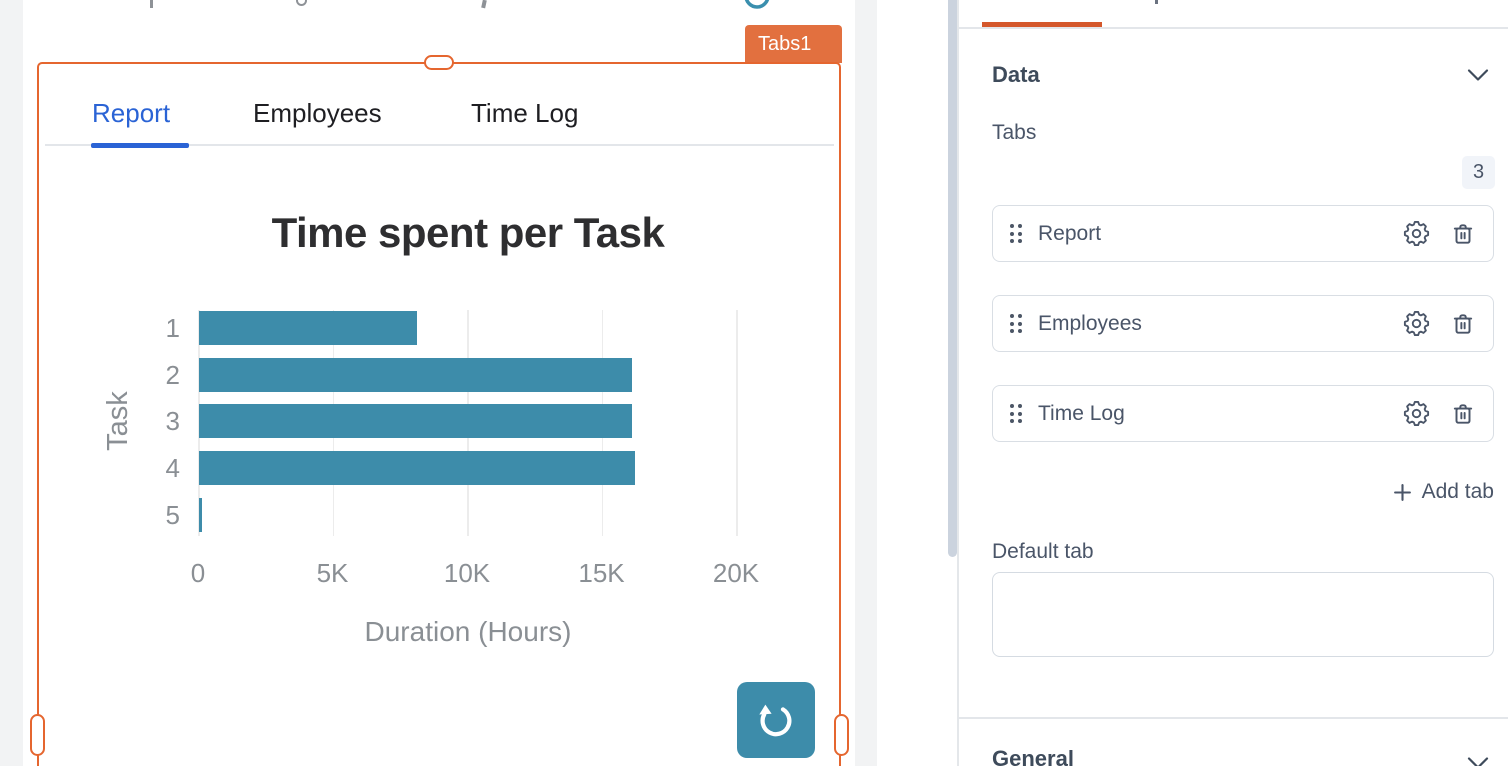 The image size is (1508, 766). Describe the element at coordinates (439, 62) in the screenshot. I see `resize-handle-top` at that location.